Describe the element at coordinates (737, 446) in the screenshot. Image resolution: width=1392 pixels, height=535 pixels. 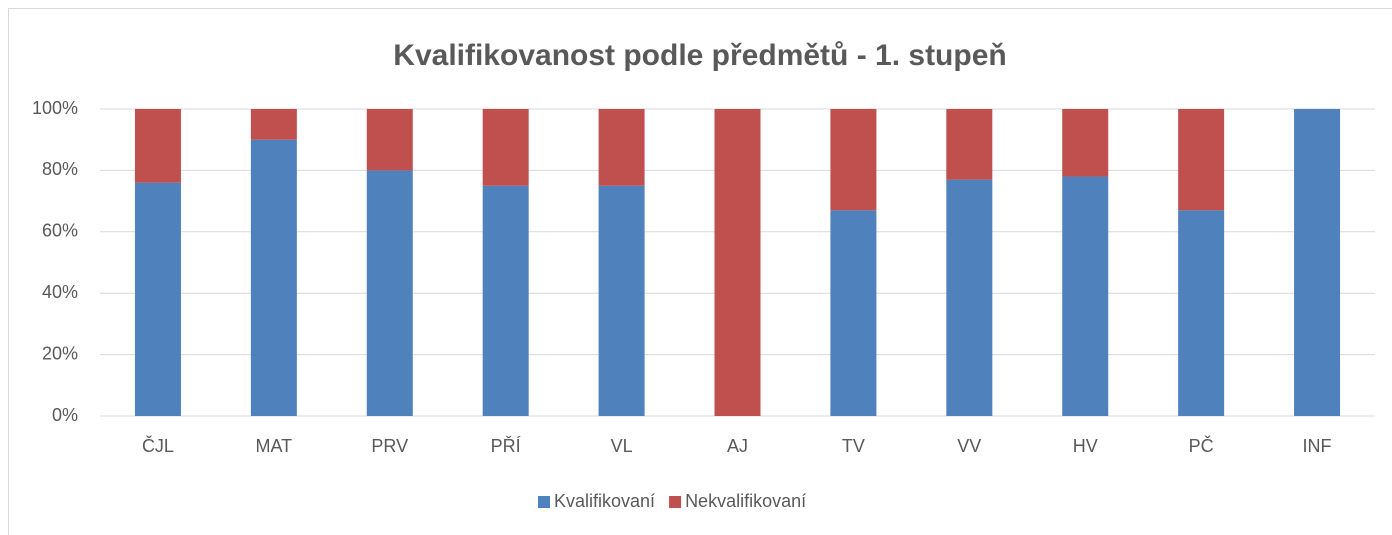
I see `x-tick-label: AJ` at that location.